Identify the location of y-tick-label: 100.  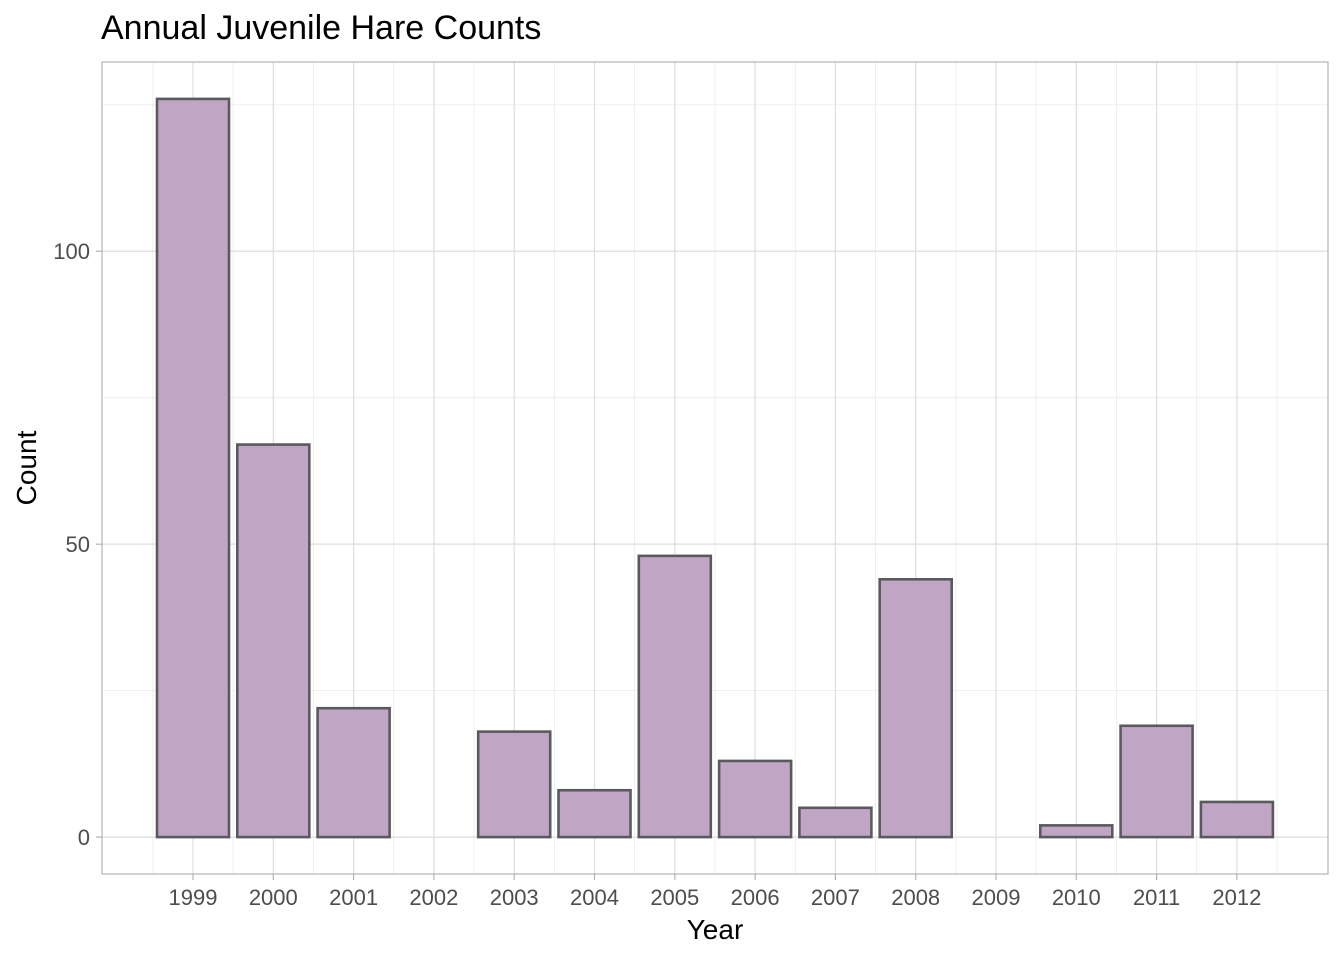
(71, 251).